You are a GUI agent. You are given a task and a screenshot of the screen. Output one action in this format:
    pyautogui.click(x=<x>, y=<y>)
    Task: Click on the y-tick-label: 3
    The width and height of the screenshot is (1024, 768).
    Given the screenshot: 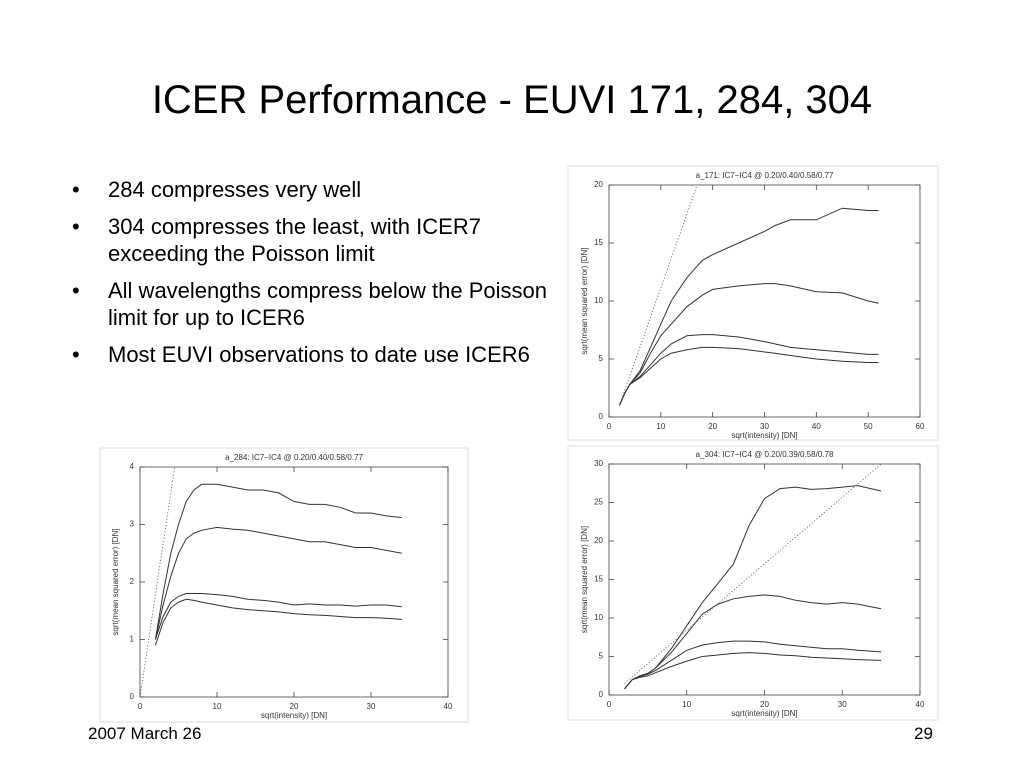 What is the action you would take?
    pyautogui.click(x=132, y=524)
    